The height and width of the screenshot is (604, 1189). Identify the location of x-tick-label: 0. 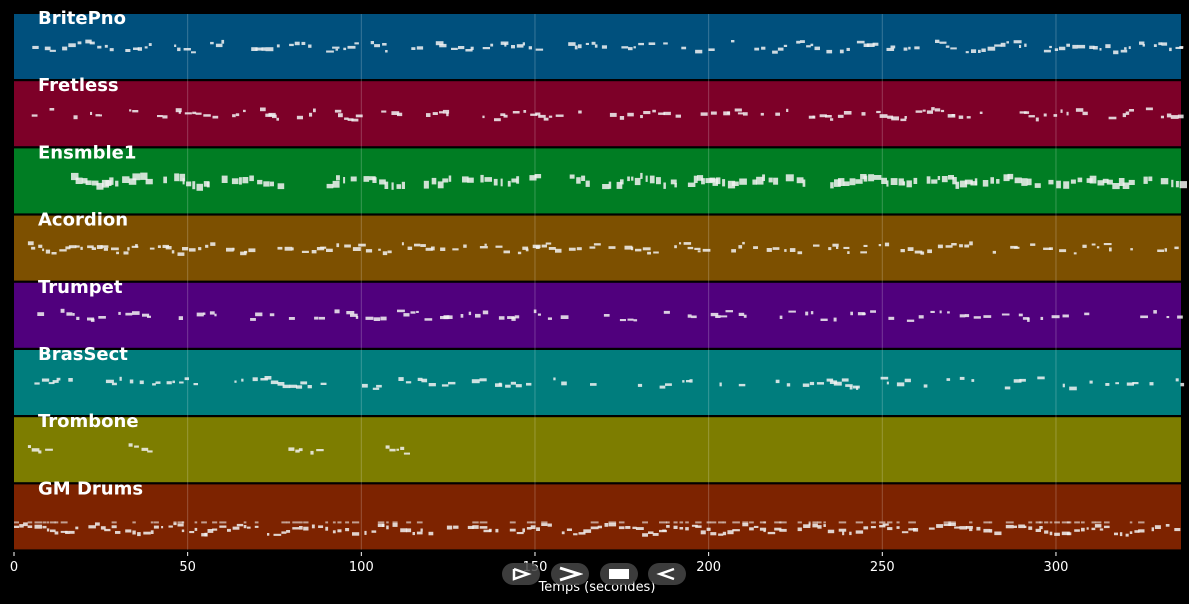
(14, 567).